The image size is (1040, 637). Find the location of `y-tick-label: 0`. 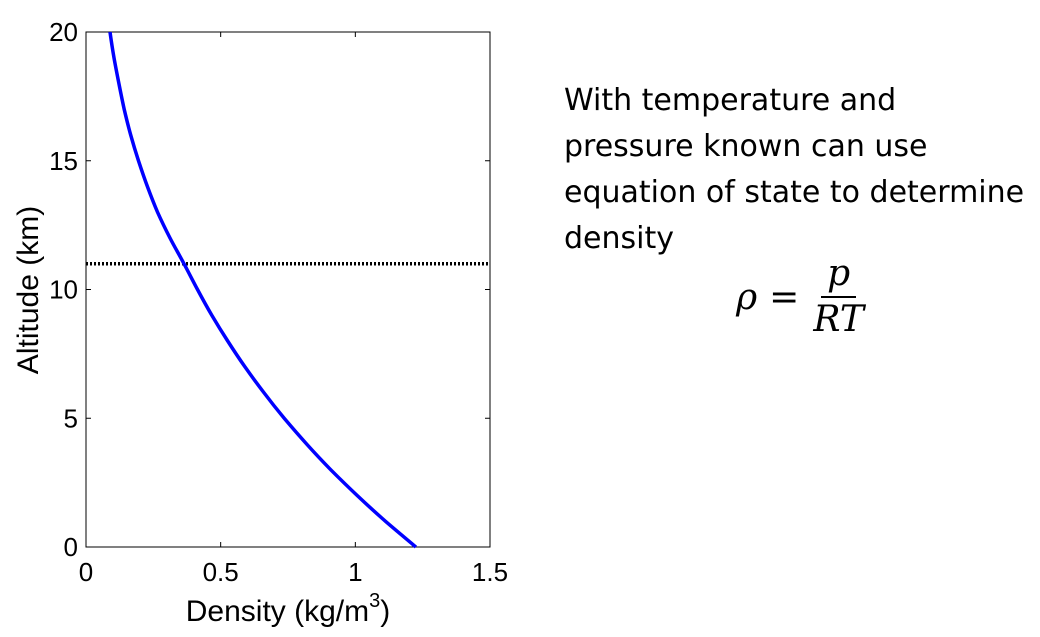

y-tick-label: 0 is located at coordinates (71, 547).